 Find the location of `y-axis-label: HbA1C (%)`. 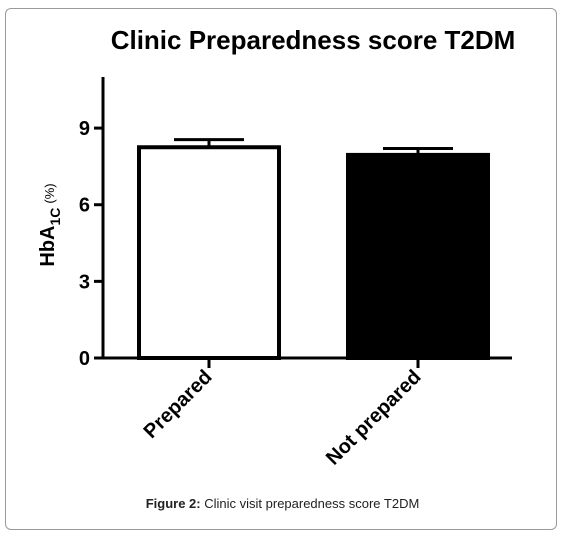

y-axis-label: HbA1C (%) is located at coordinates (50, 224).